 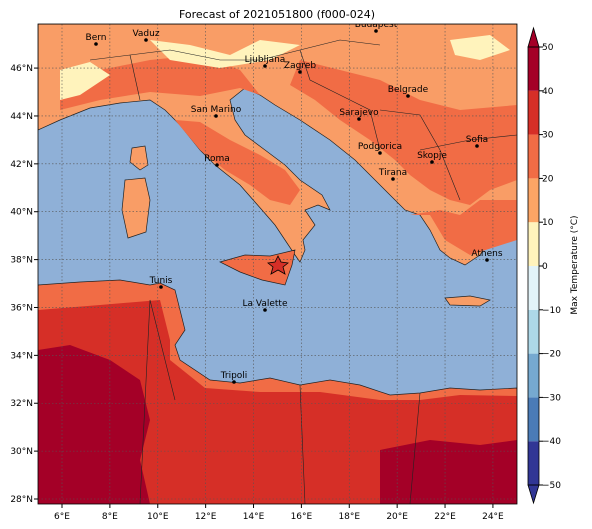 What do you see at coordinates (300, 66) in the screenshot?
I see `city-label: Zagreb` at bounding box center [300, 66].